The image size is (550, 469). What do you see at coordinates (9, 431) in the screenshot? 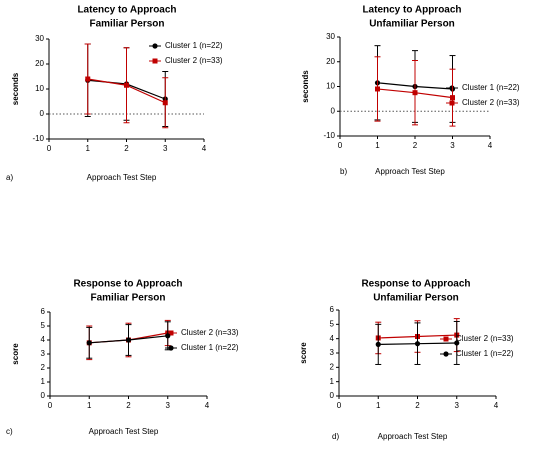
I see `panel-label: c)` at bounding box center [9, 431].